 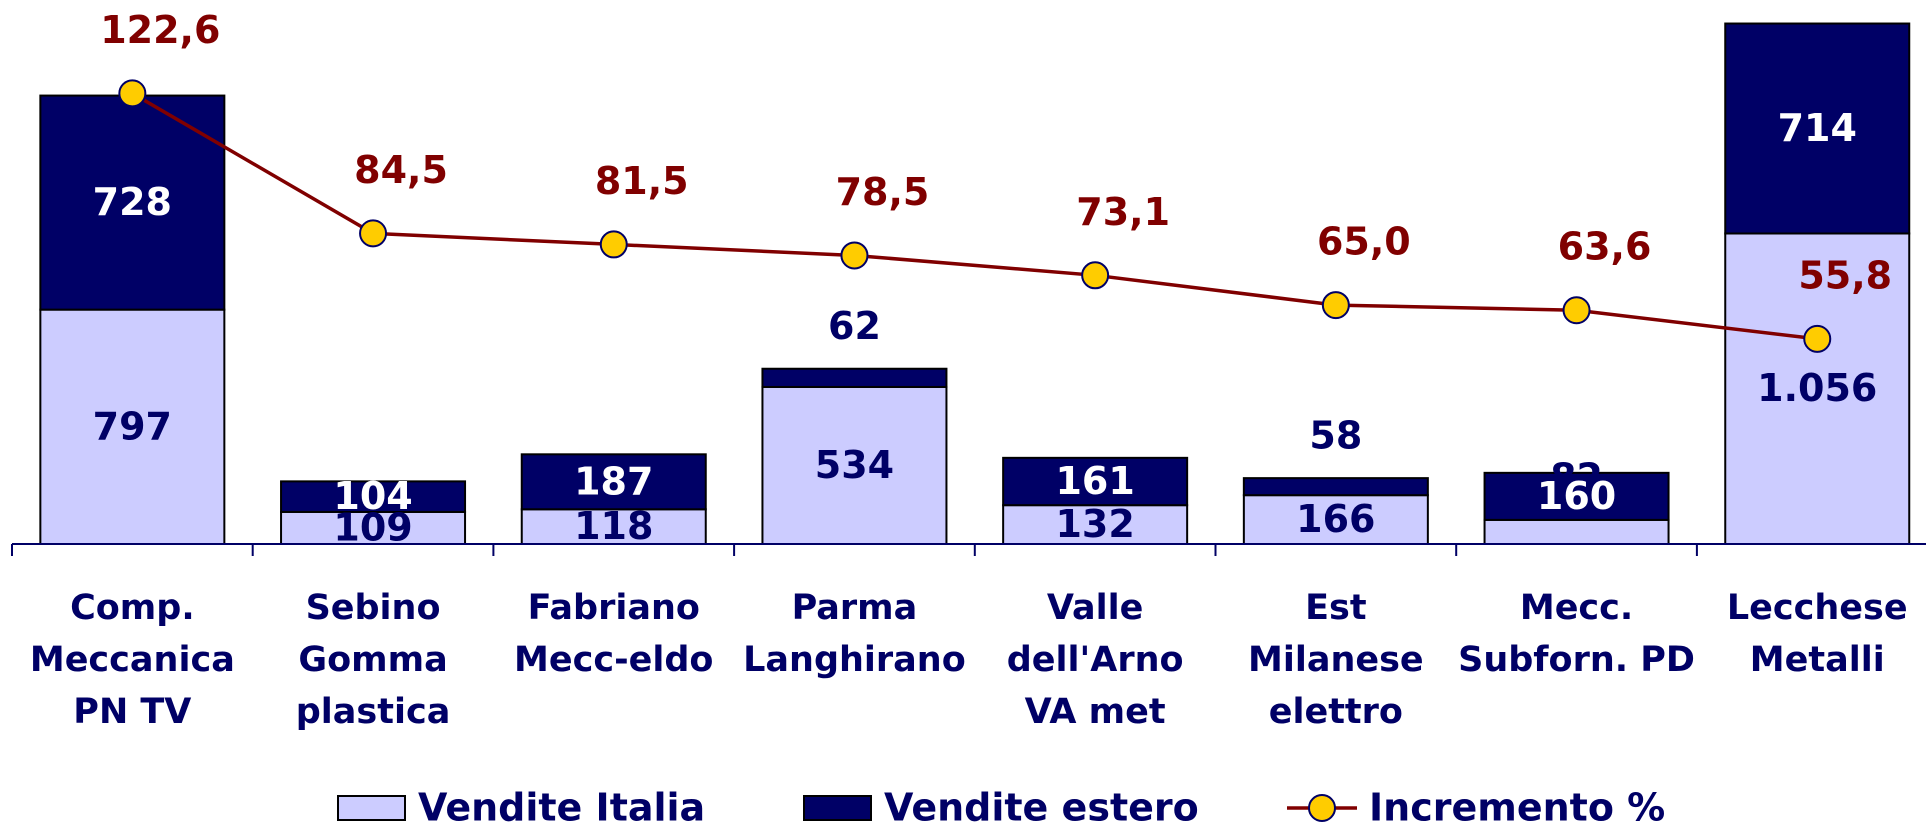 I want to click on x-tick-label: Parma Langhirano, so click(x=854, y=634).